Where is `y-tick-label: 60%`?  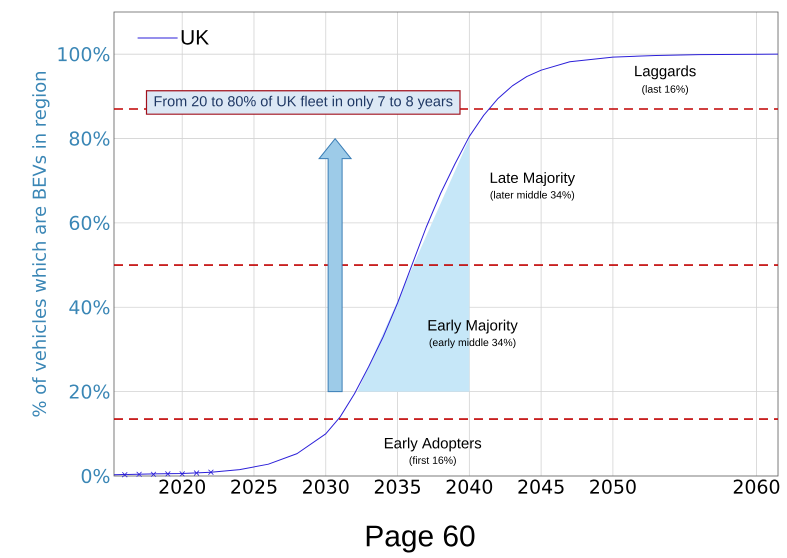 y-tick-label: 60% is located at coordinates (90, 223).